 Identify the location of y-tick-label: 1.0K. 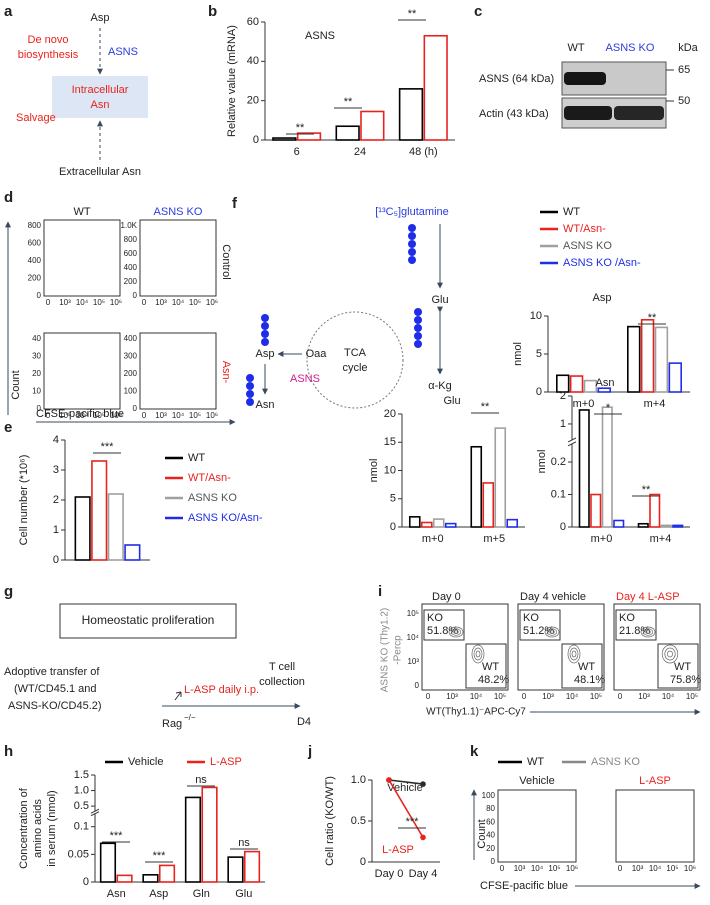
(129, 225).